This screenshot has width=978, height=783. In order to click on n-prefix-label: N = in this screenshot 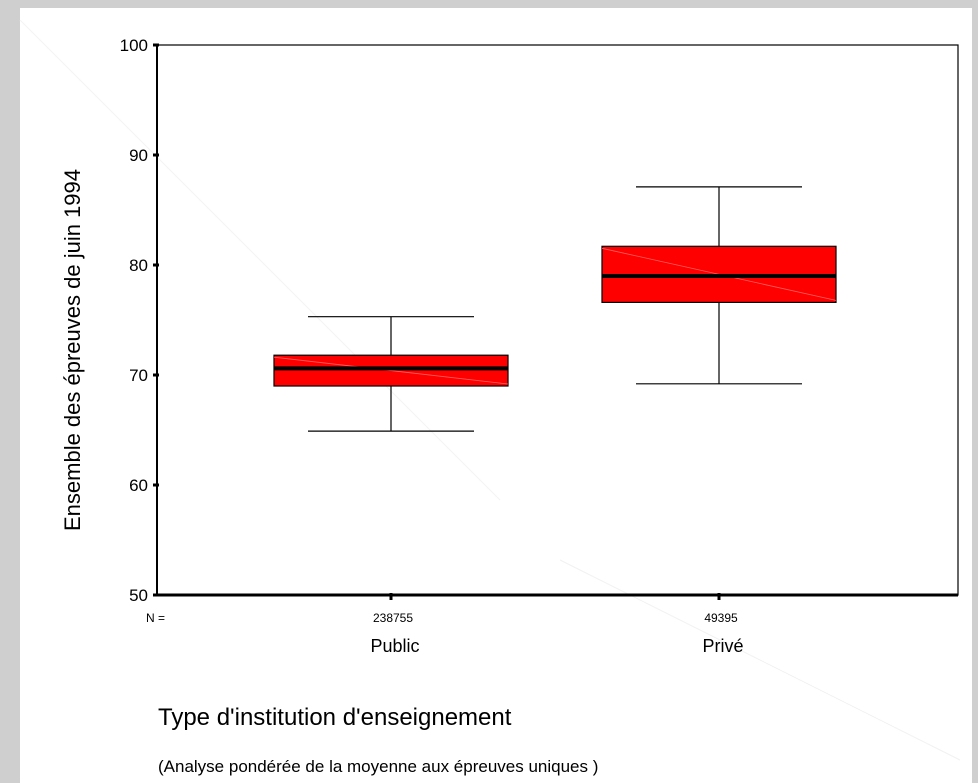, I will do `click(155, 618)`.